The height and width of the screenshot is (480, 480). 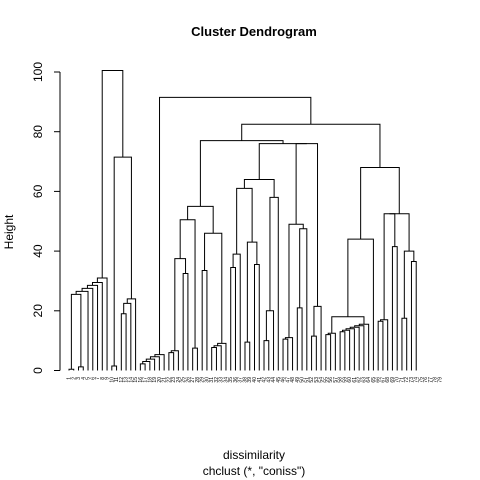 I want to click on leaf-label: 10, so click(x=112, y=380).